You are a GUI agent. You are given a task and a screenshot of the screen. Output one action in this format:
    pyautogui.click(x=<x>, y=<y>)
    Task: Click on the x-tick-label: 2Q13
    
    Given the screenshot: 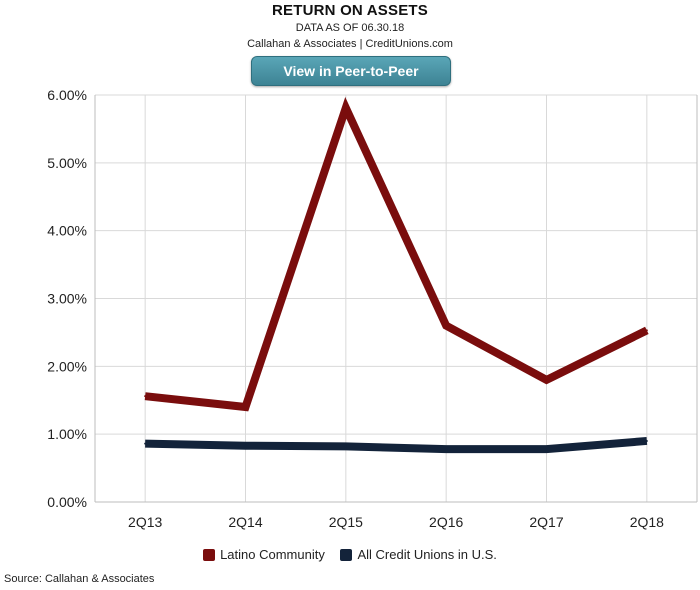 What is the action you would take?
    pyautogui.click(x=145, y=522)
    